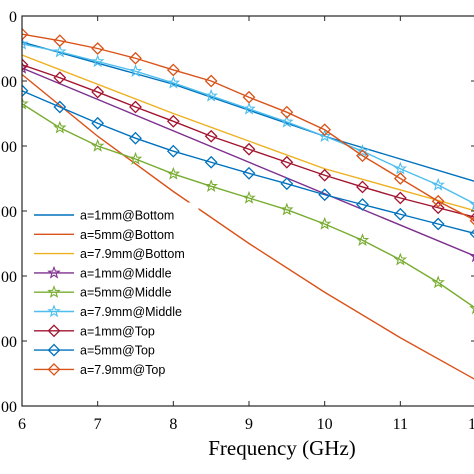  Describe the element at coordinates (127, 235) in the screenshot. I see `legend-label: a=5mm@Bottom` at that location.